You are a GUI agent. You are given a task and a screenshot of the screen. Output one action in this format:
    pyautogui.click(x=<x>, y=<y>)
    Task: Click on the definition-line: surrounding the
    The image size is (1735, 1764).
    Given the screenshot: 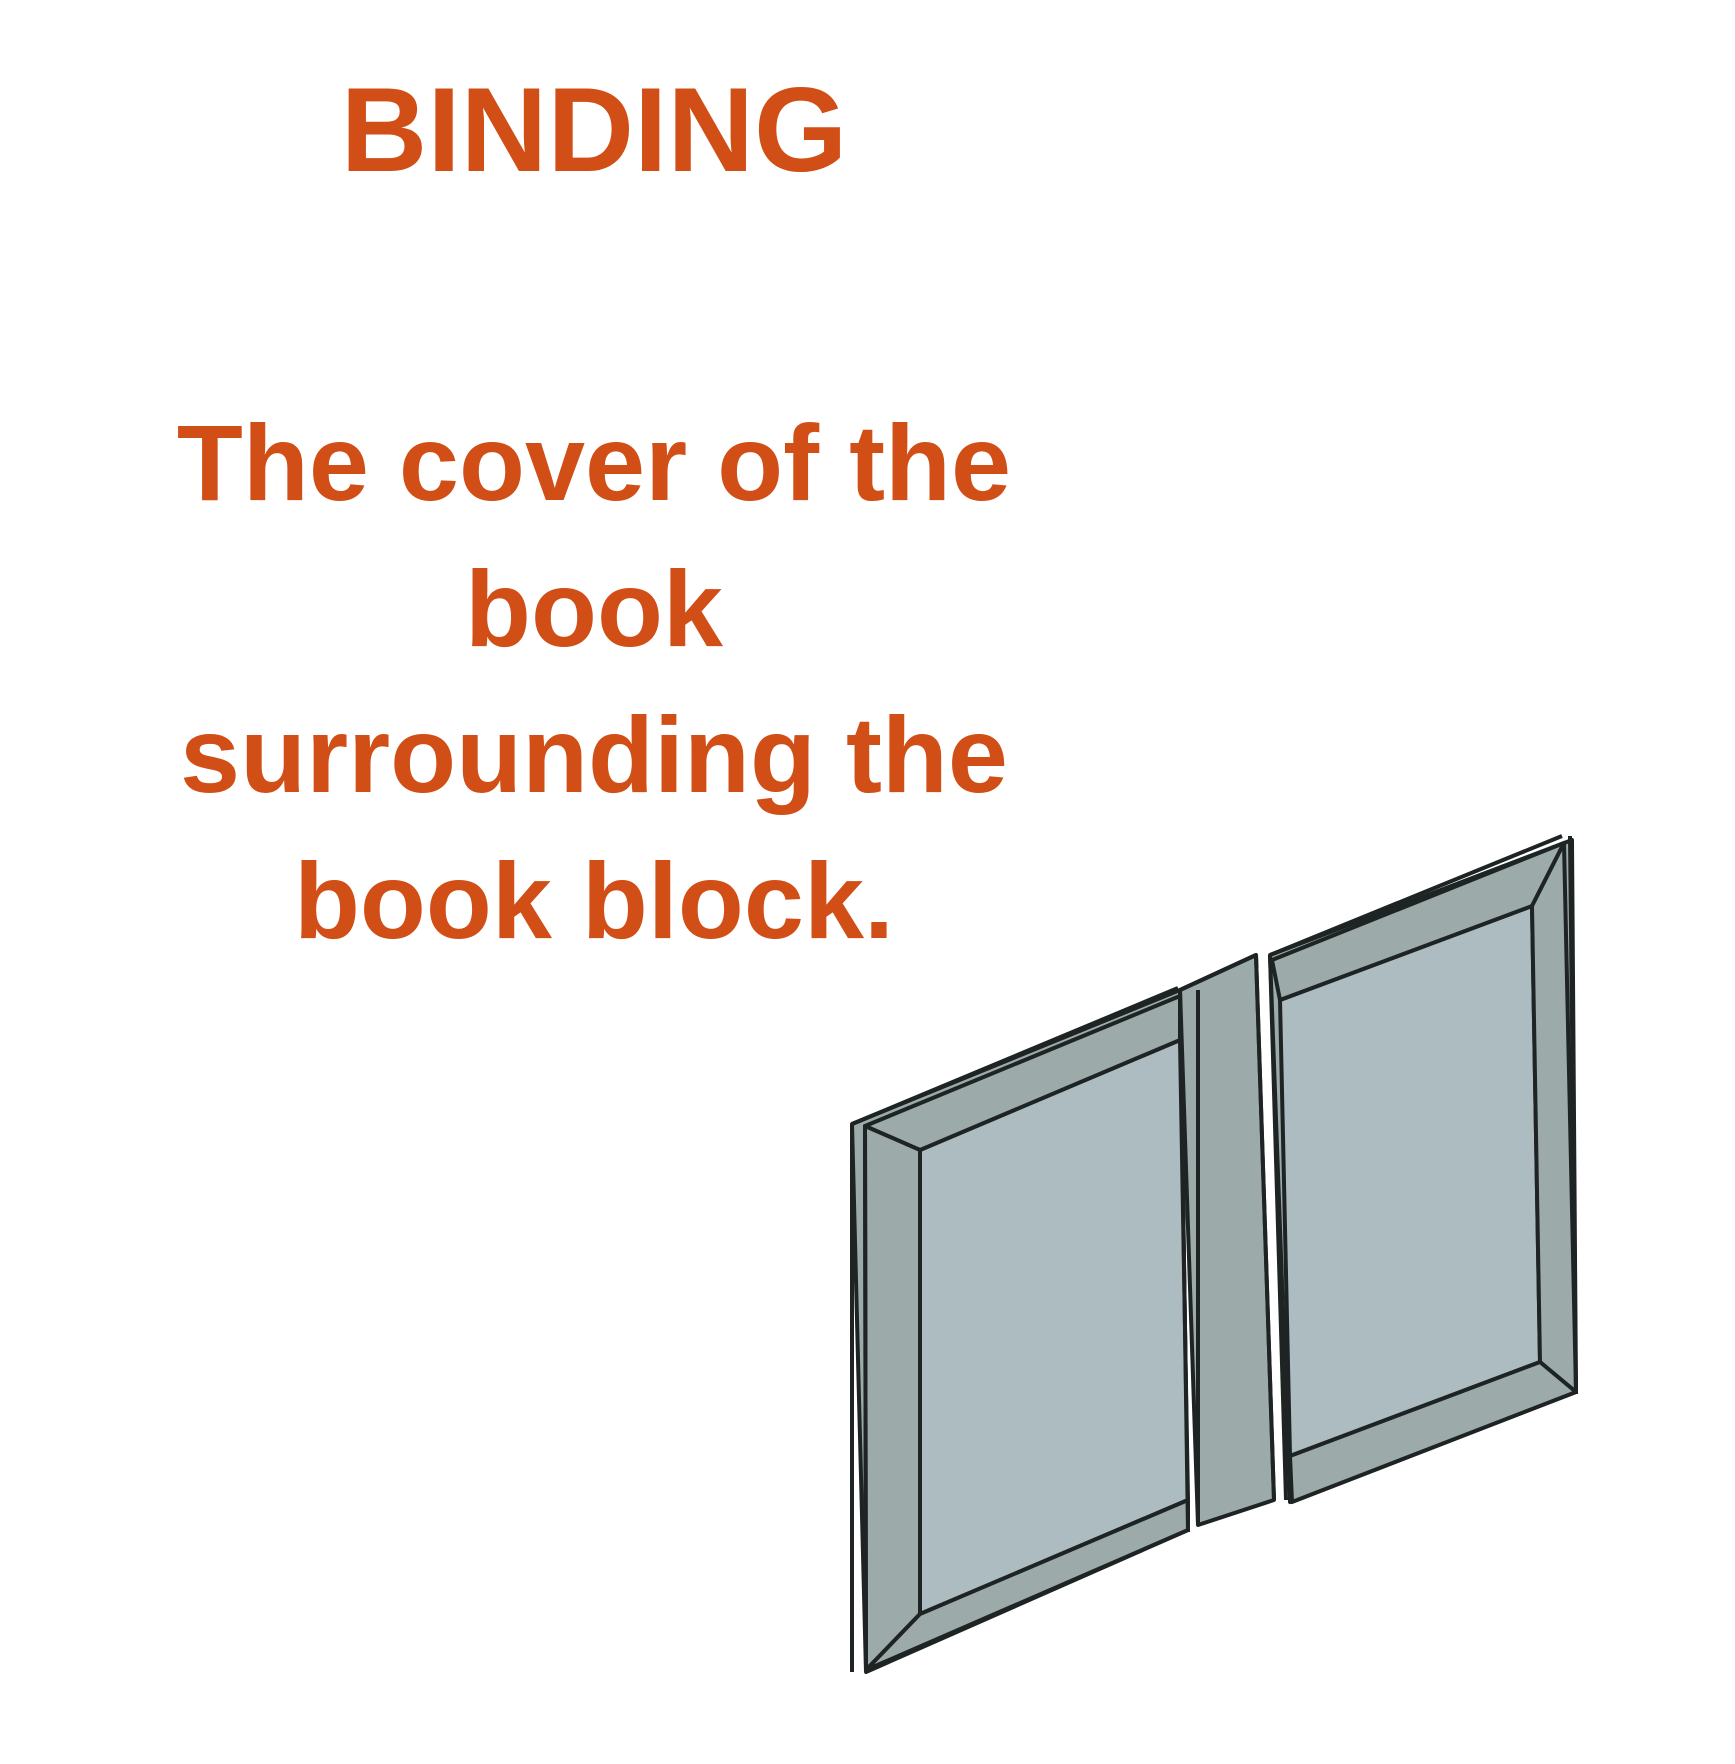 What is the action you would take?
    pyautogui.click(x=594, y=754)
    